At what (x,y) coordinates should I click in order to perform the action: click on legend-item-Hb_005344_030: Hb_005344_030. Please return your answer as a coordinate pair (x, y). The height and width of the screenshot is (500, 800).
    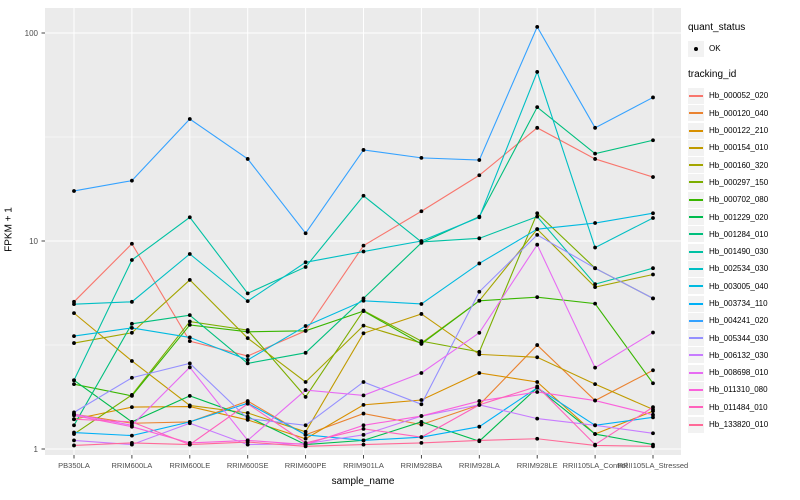
    Looking at the image, I should click on (744, 338).